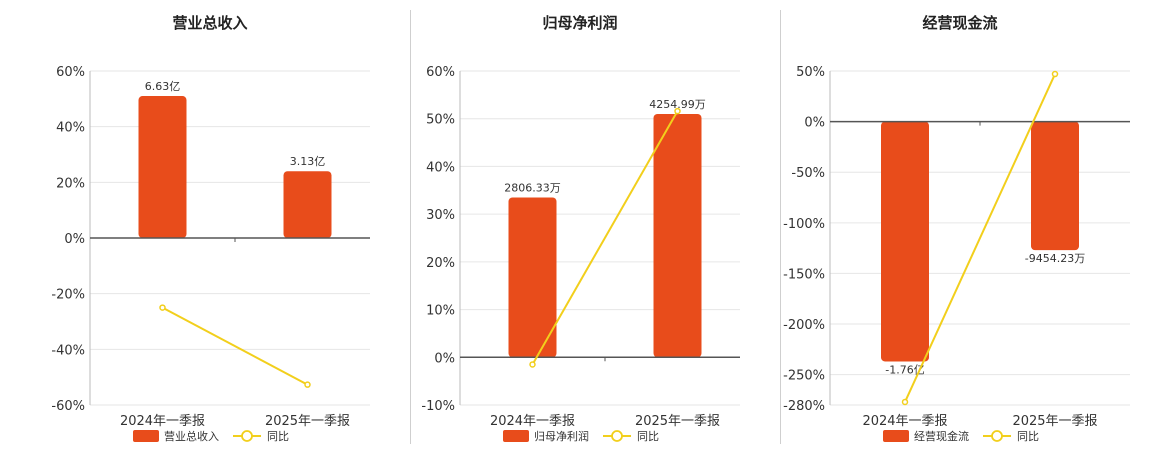 This screenshot has height=450, width=1160. I want to click on y-tick-label: -250%, so click(804, 376).